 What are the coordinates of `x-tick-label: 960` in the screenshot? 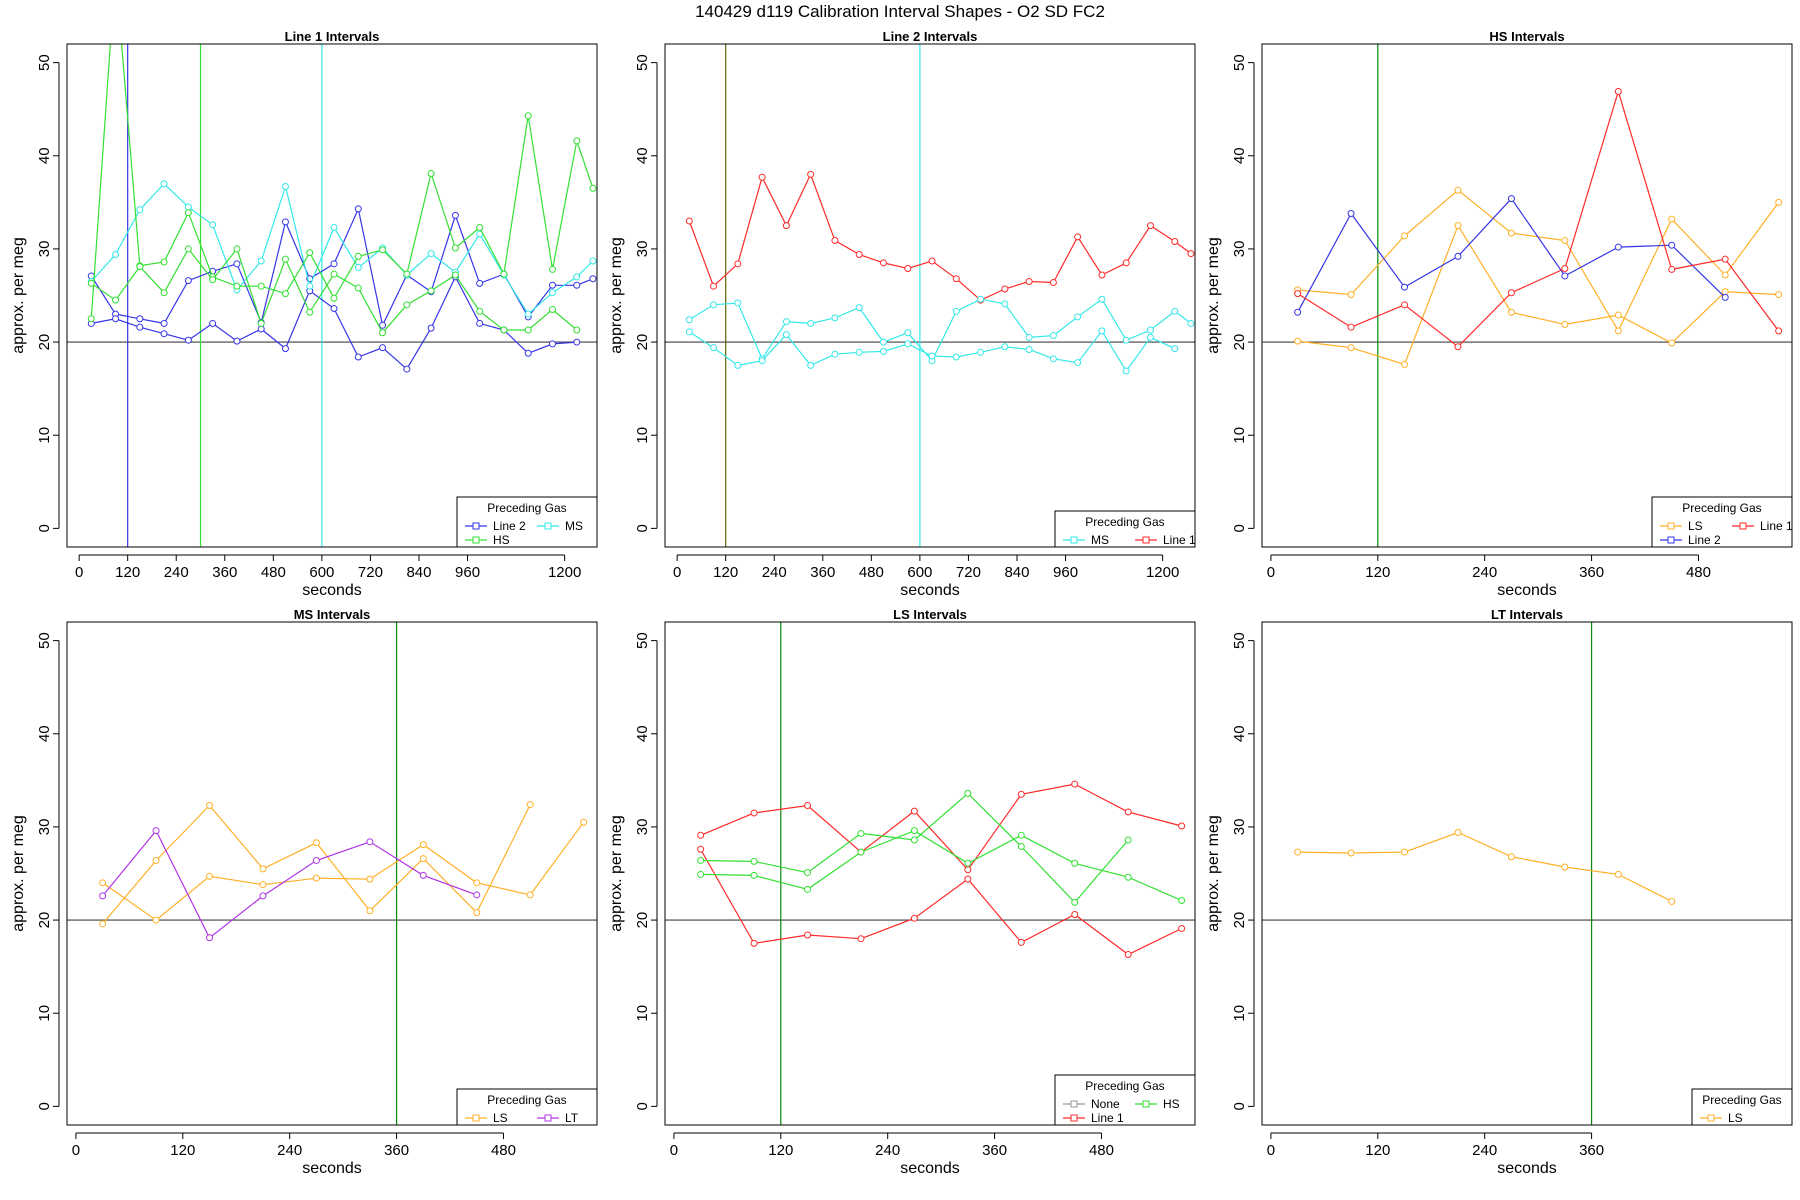 It's located at (467, 572).